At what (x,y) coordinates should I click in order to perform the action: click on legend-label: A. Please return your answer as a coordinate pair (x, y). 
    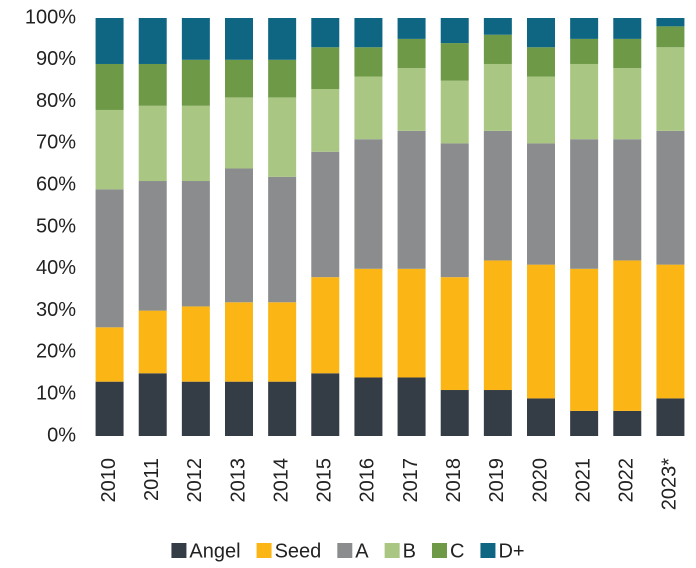
    Looking at the image, I should click on (362, 551).